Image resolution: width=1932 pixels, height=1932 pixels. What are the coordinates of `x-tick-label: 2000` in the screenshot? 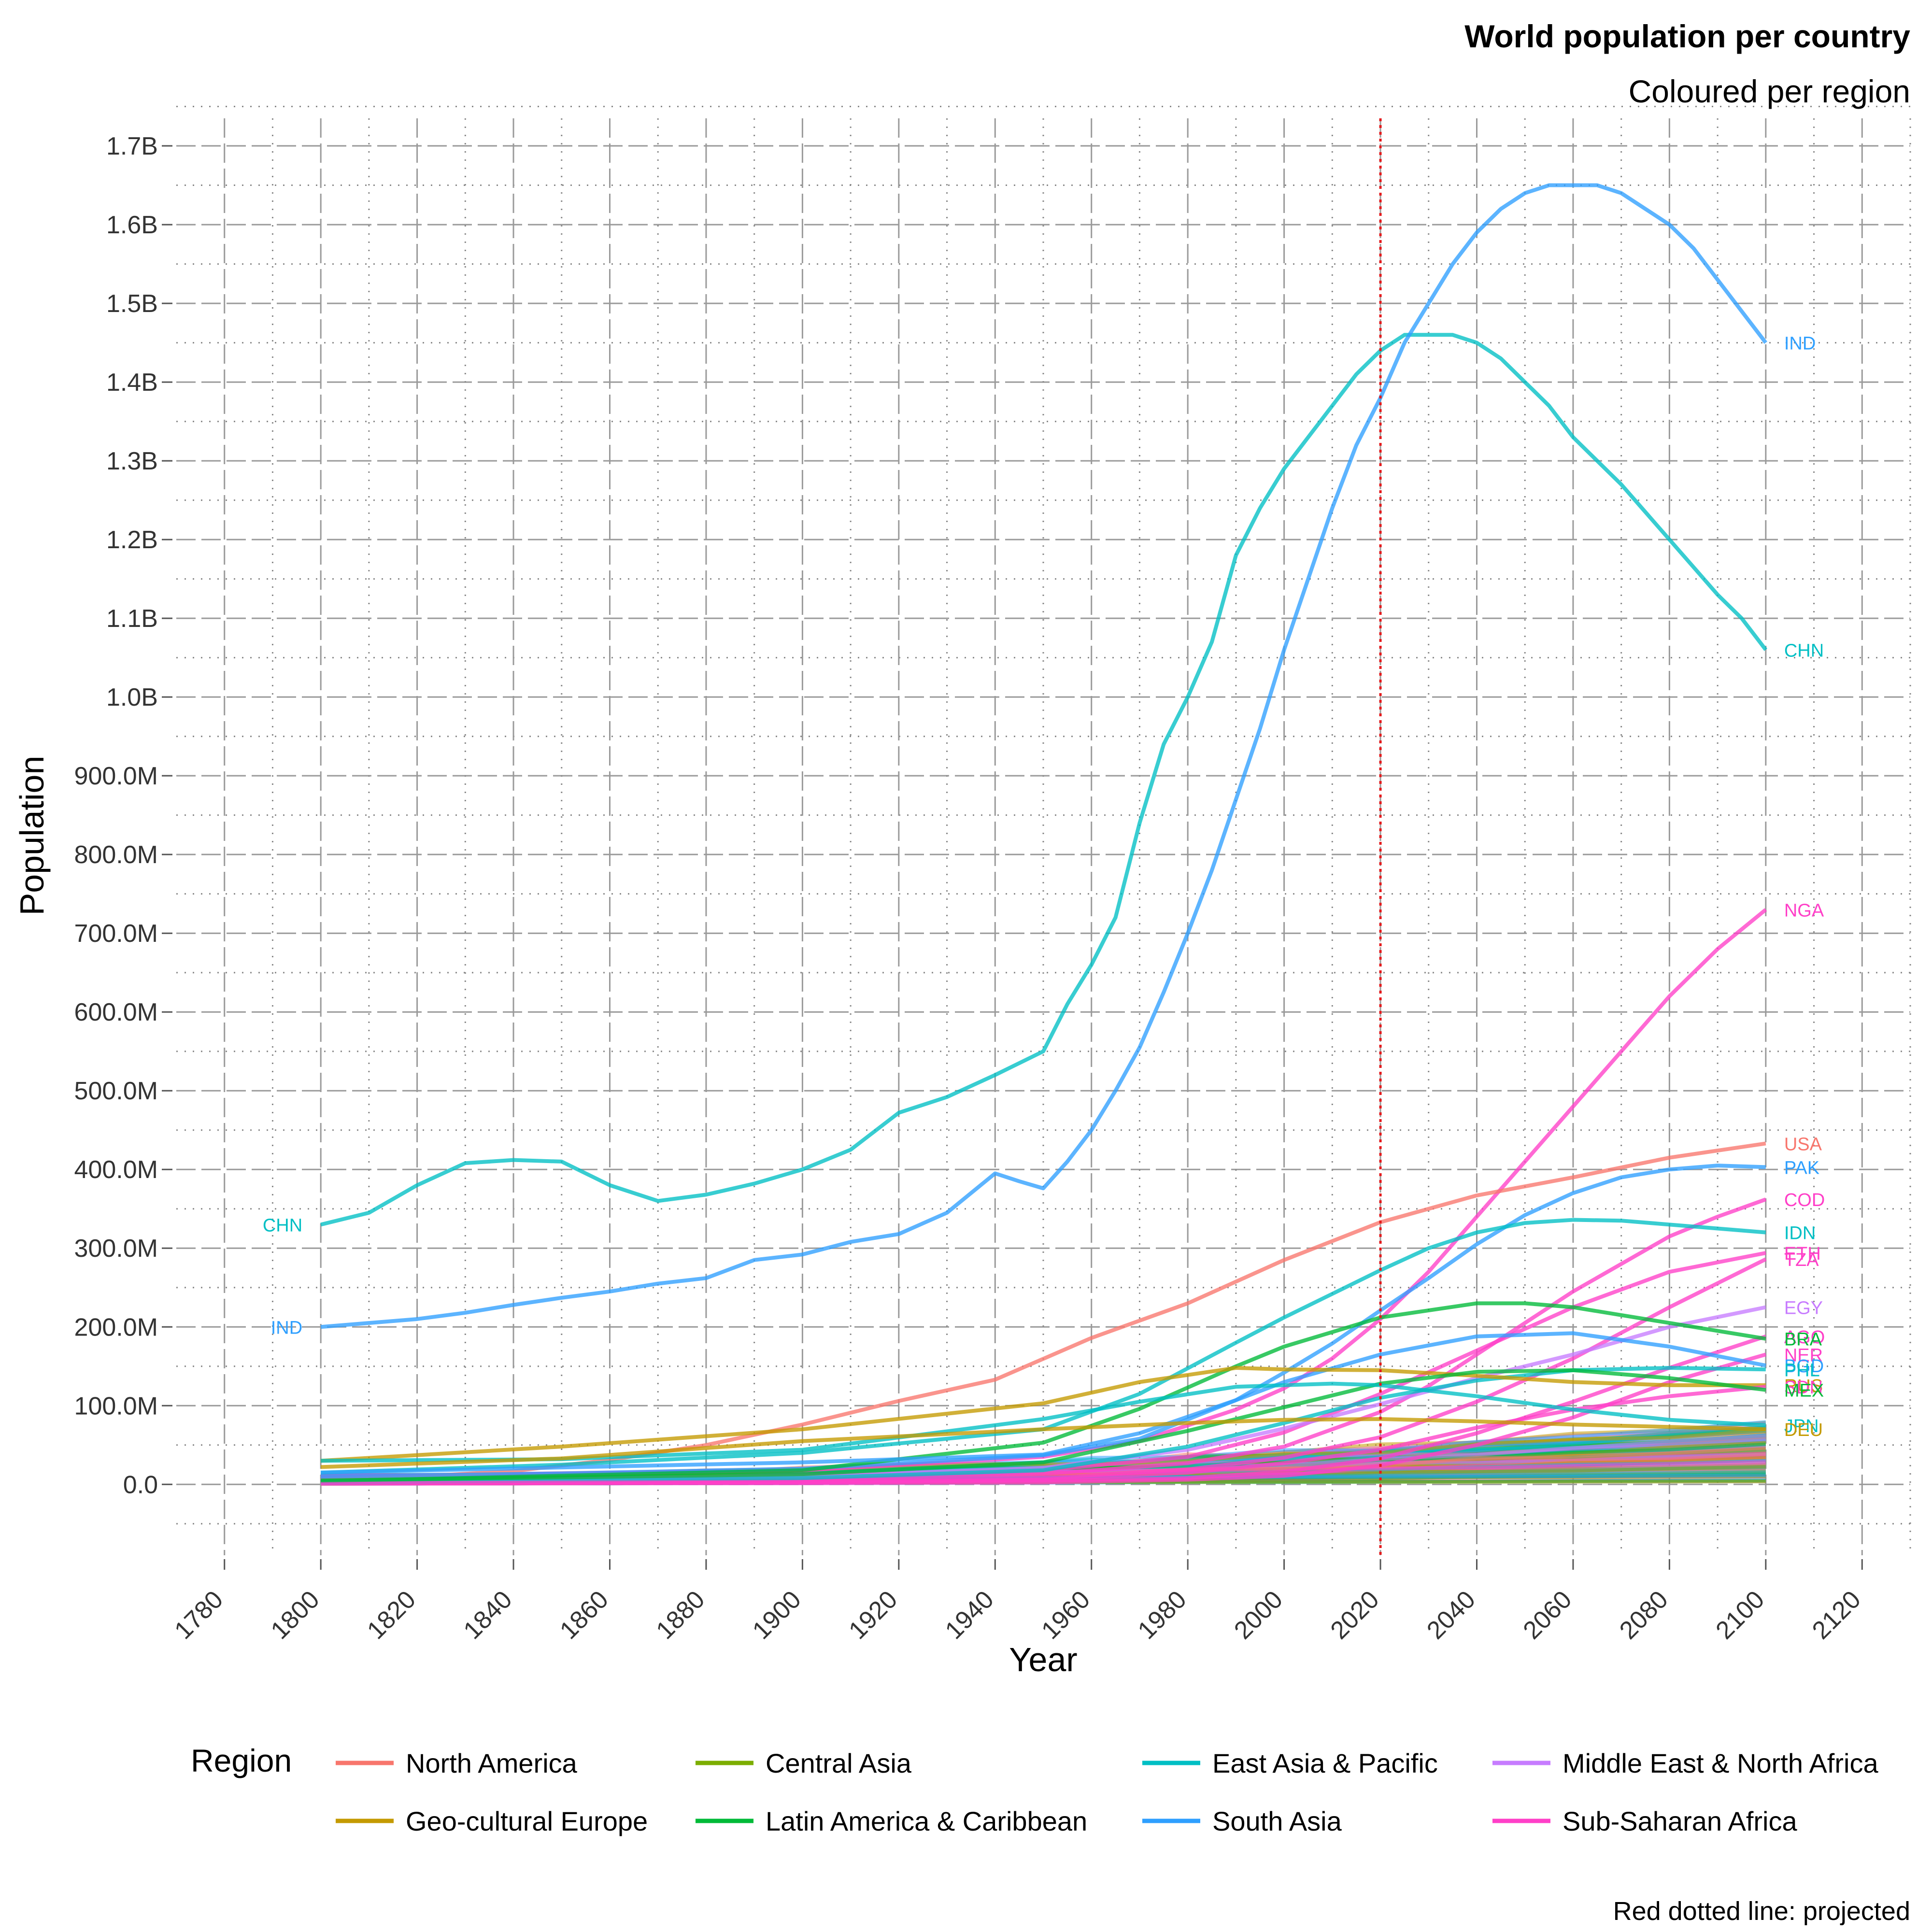 It's located at (1258, 1615).